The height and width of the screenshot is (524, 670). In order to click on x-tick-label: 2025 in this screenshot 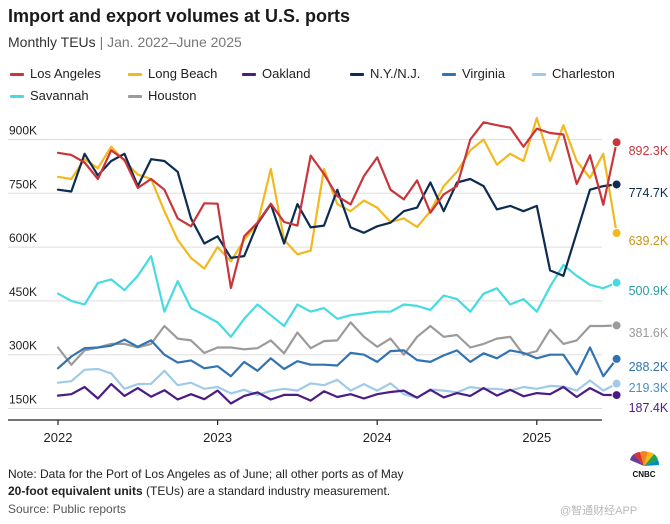, I will do `click(536, 437)`.